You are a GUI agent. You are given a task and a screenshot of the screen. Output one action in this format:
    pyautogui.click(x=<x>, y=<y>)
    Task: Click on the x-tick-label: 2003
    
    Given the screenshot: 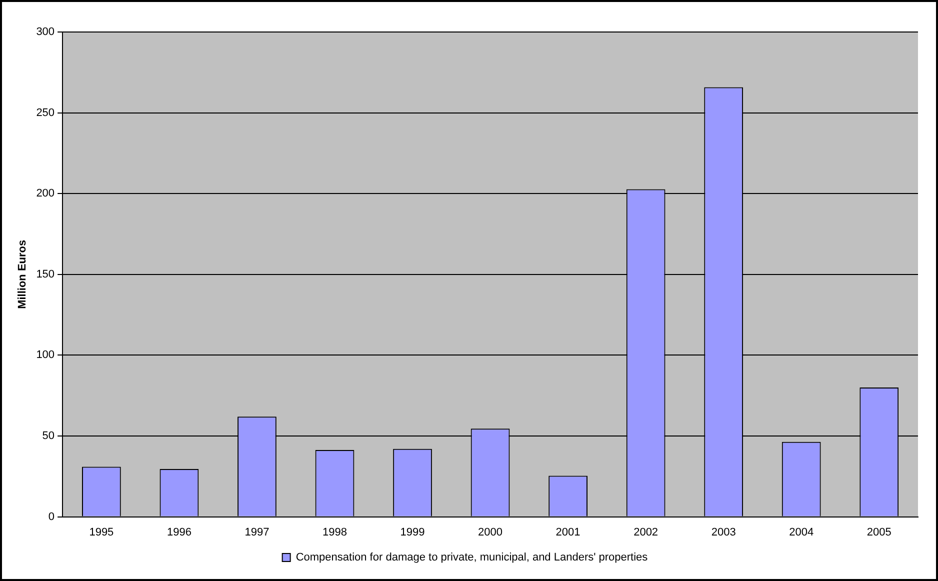 What is the action you would take?
    pyautogui.click(x=723, y=532)
    